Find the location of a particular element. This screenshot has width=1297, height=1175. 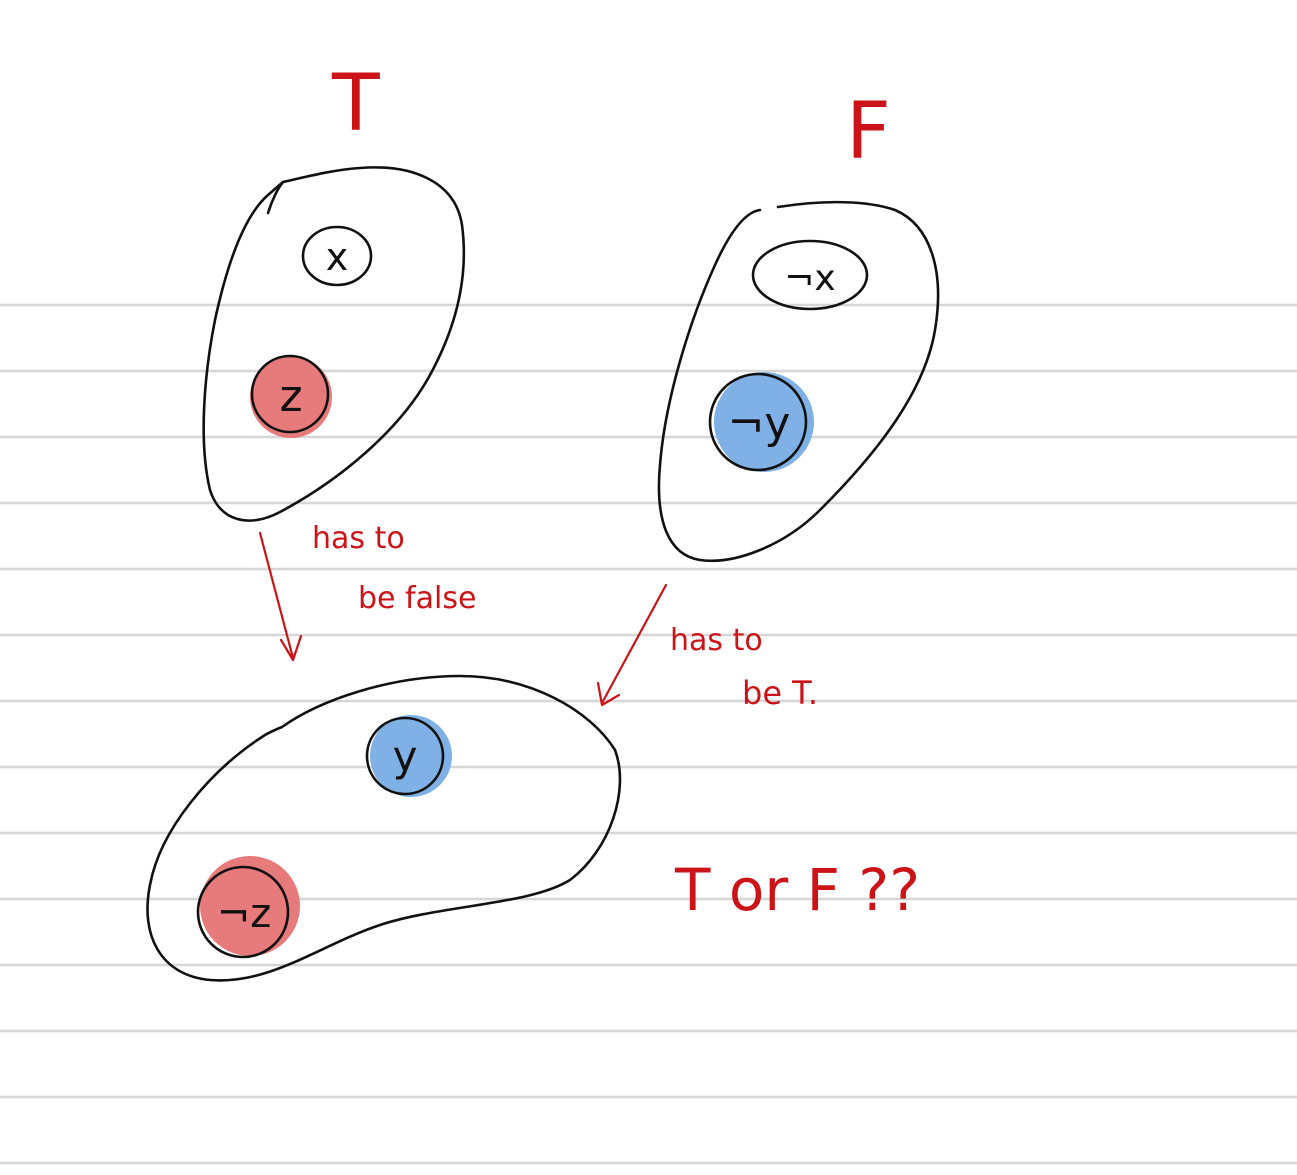

set-false-label: F is located at coordinates (868, 132).